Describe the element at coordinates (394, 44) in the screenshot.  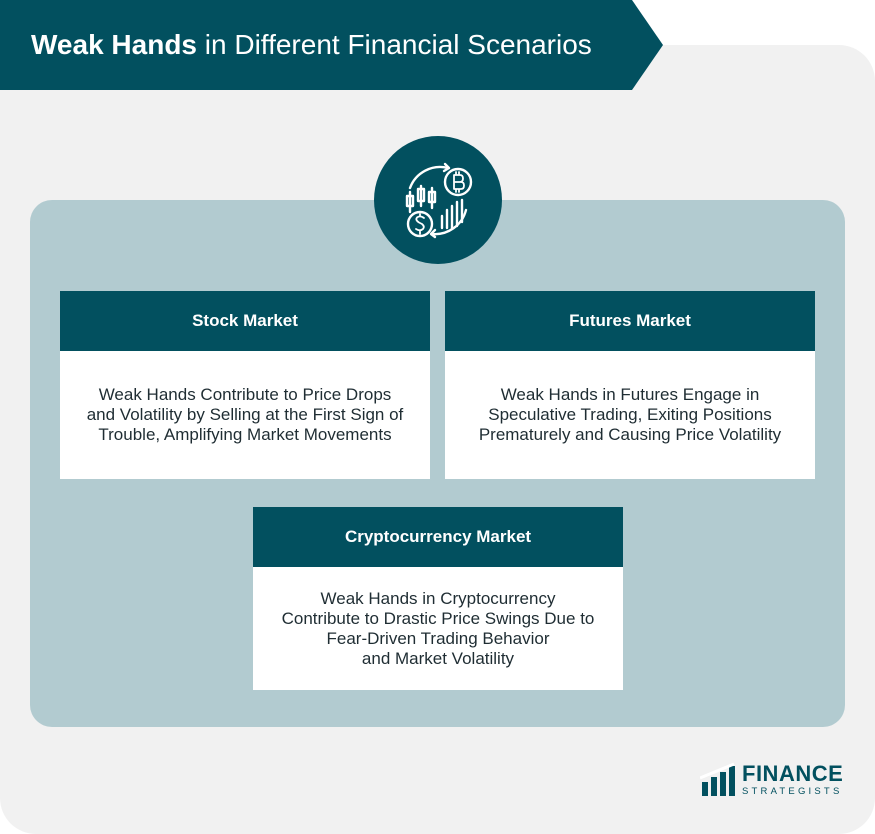
I see `title-rest: in Different Financial Scenarios` at that location.